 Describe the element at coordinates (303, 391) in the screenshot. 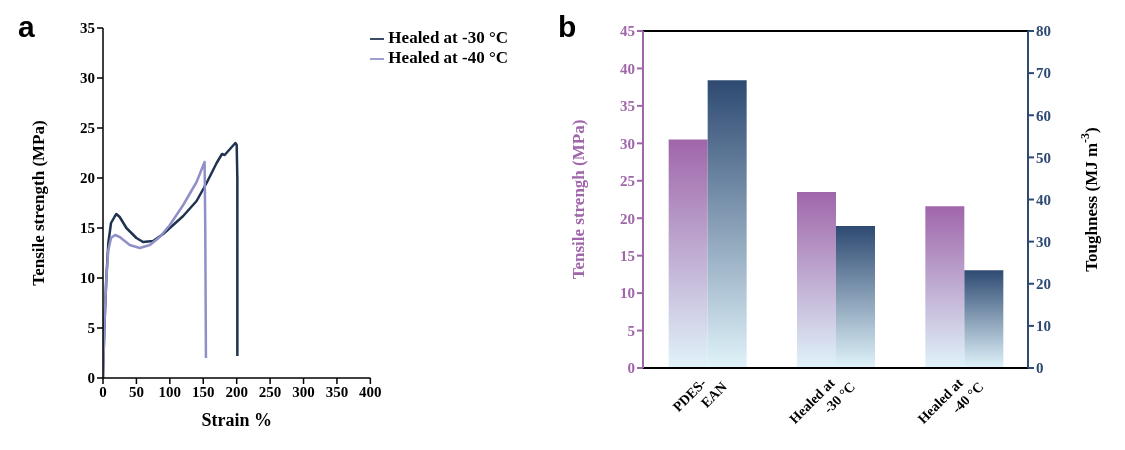

I see `x-tick-label: 300` at that location.